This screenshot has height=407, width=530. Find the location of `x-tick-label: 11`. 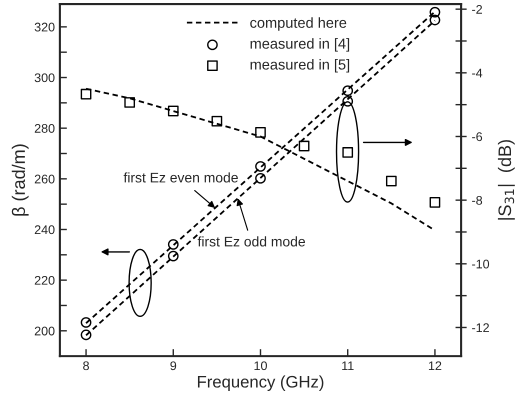

x-tick-label: 11 is located at coordinates (348, 365).